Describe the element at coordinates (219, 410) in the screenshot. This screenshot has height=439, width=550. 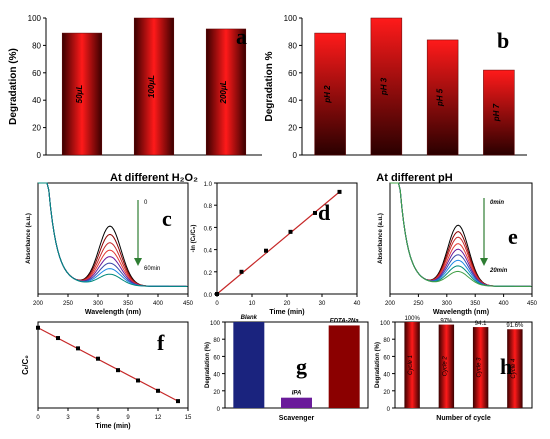
I see `panel-g-ytick-label: 0` at that location.